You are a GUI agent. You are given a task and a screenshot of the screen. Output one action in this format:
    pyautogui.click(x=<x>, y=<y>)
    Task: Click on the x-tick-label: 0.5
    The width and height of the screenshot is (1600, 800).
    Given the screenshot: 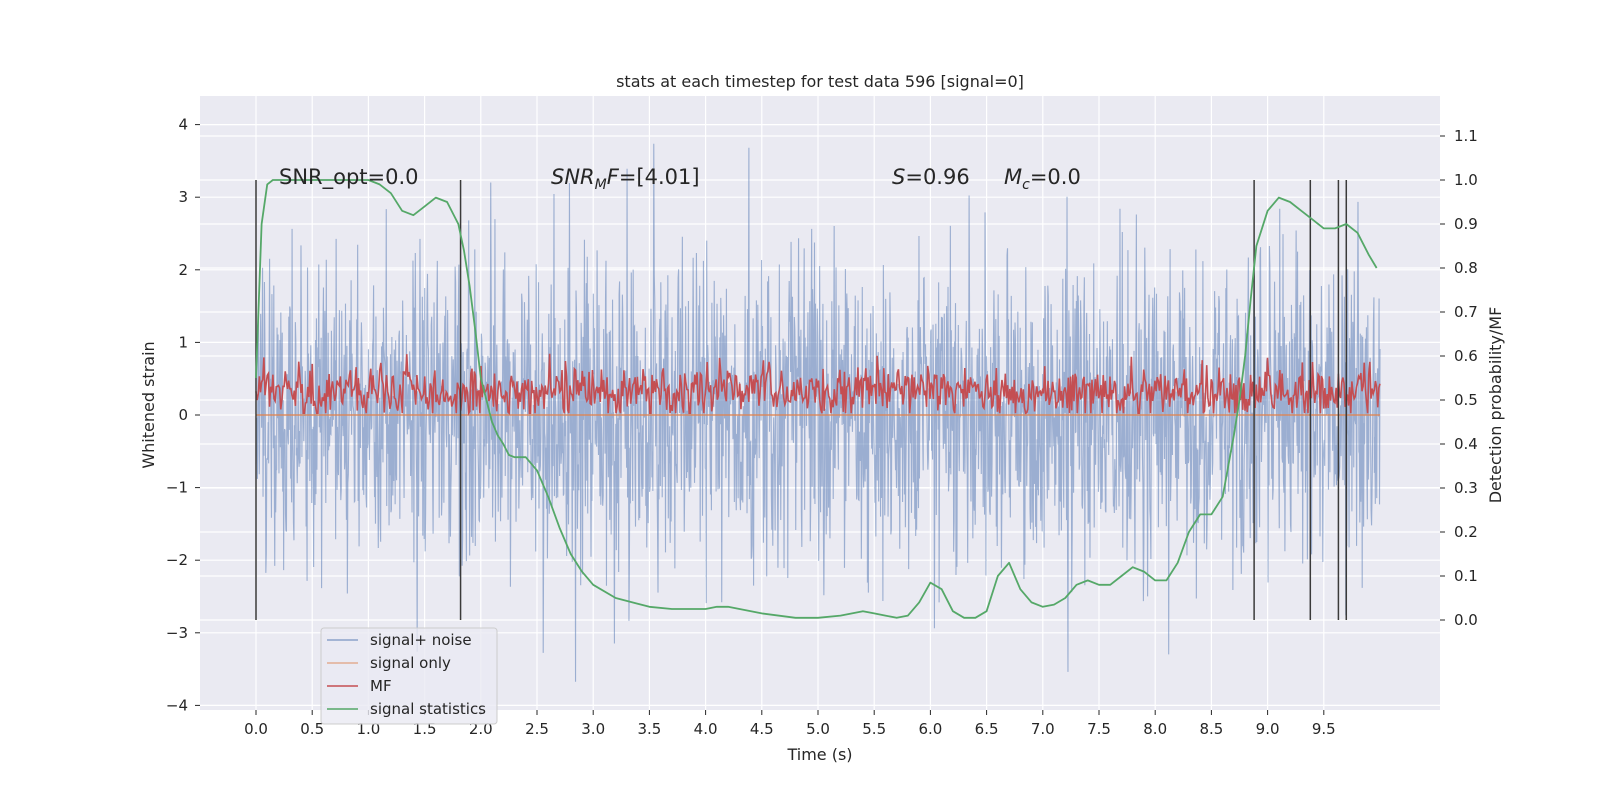 What is the action you would take?
    pyautogui.click(x=312, y=729)
    